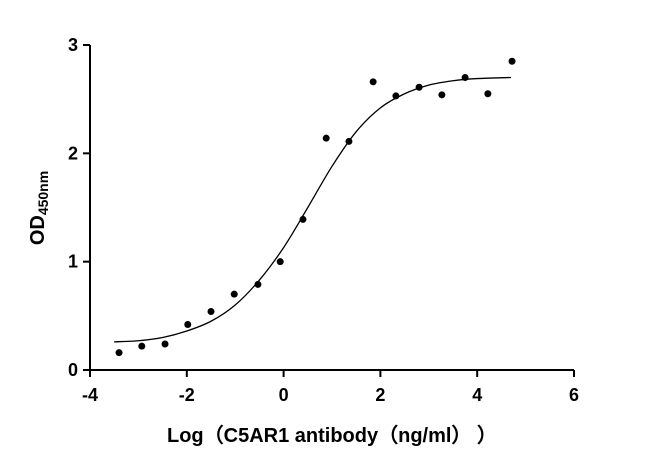 The width and height of the screenshot is (650, 470). Describe the element at coordinates (43, 193) in the screenshot. I see `y-label-subscript: 450nm` at that location.